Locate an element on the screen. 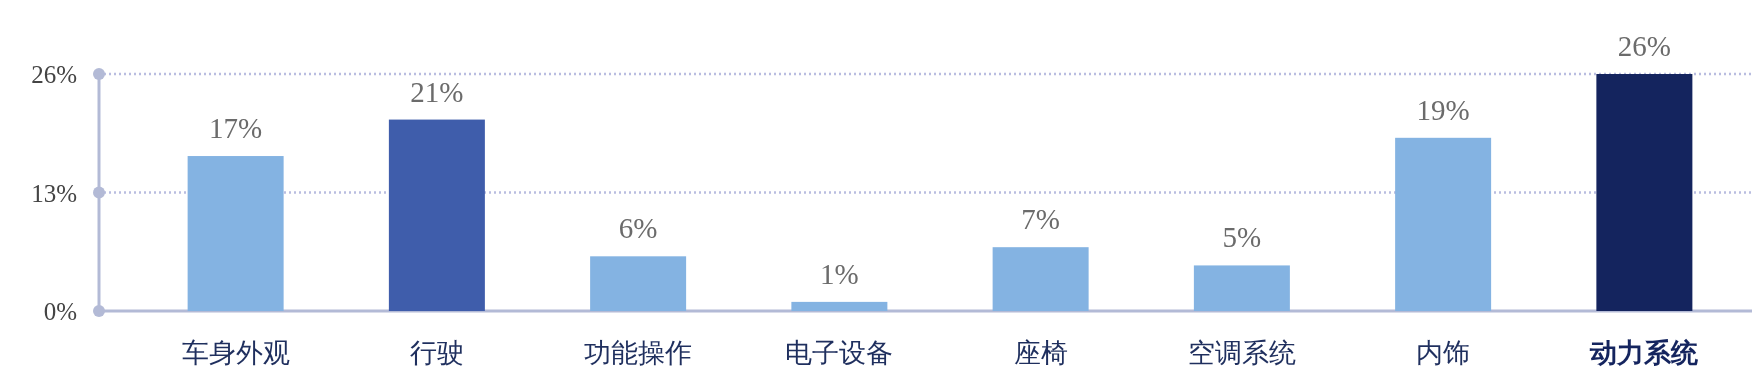 This screenshot has width=1757, height=385. data-label: 17% is located at coordinates (236, 128).